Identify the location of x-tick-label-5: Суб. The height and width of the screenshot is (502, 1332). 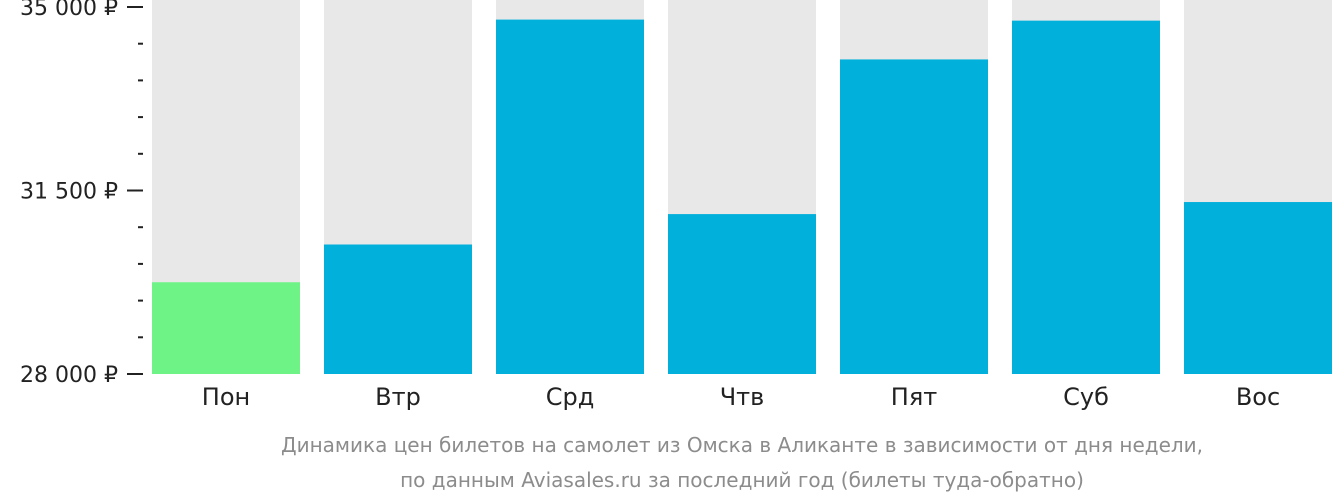
(1086, 397).